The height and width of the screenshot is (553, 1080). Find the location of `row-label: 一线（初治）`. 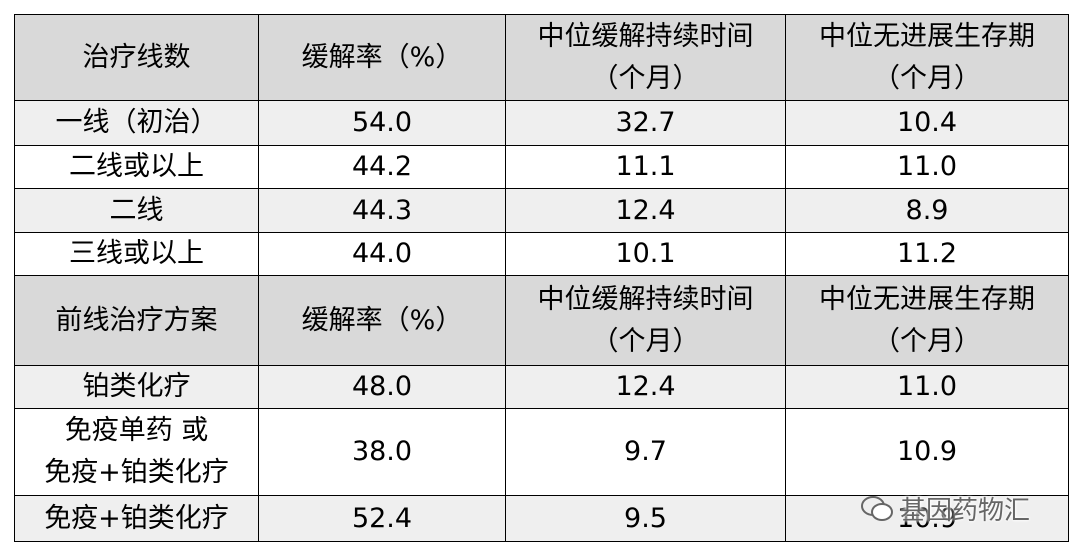

row-label: 一线（初治） is located at coordinates (136, 123).